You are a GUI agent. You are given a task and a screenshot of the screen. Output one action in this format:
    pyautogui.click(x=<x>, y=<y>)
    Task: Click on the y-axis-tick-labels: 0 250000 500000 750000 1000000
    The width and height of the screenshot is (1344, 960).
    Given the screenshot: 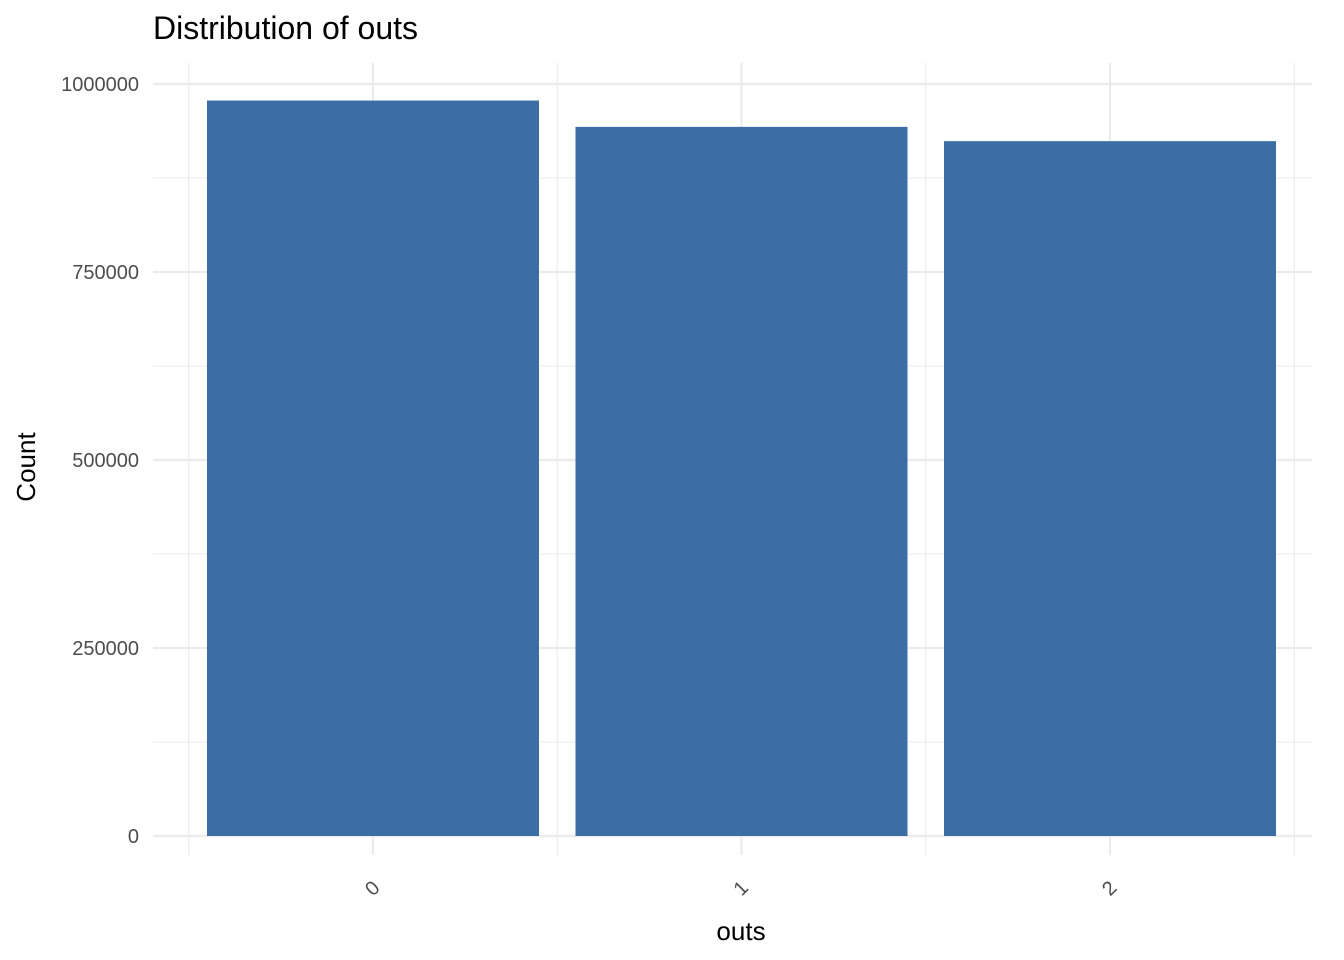 What is the action you would take?
    pyautogui.click(x=100, y=461)
    